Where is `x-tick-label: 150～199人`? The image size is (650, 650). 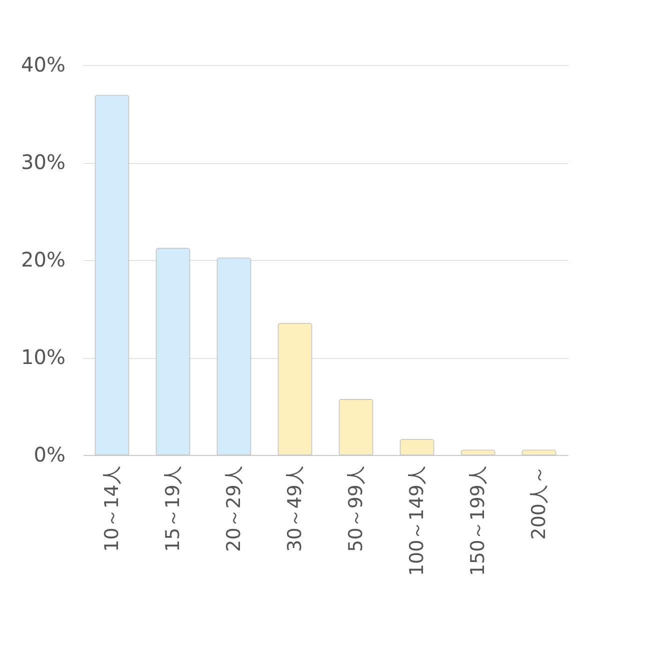 x-tick-label: 150～199人 is located at coordinates (478, 521).